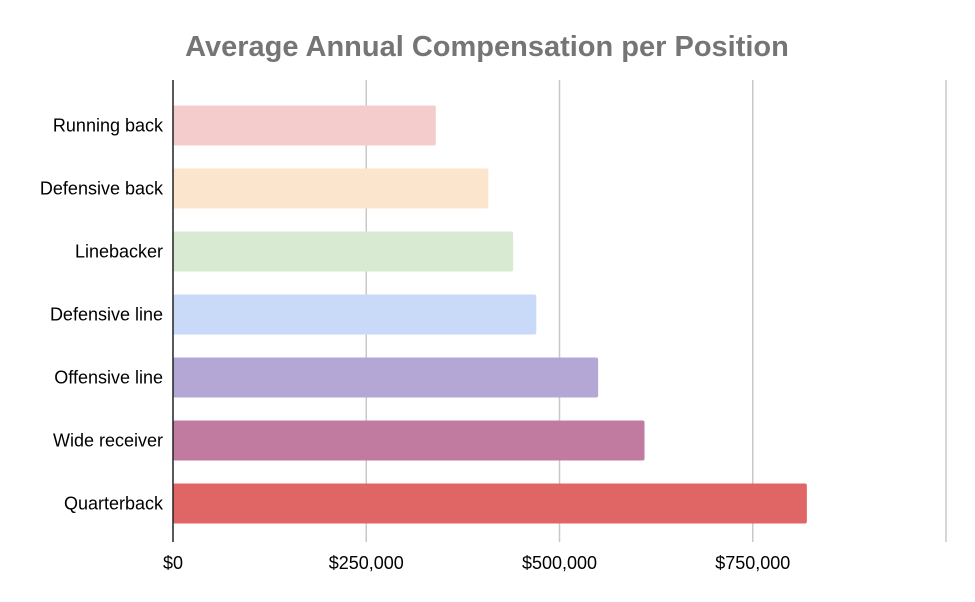  What do you see at coordinates (119, 252) in the screenshot?
I see `category-label: Linebacker` at bounding box center [119, 252].